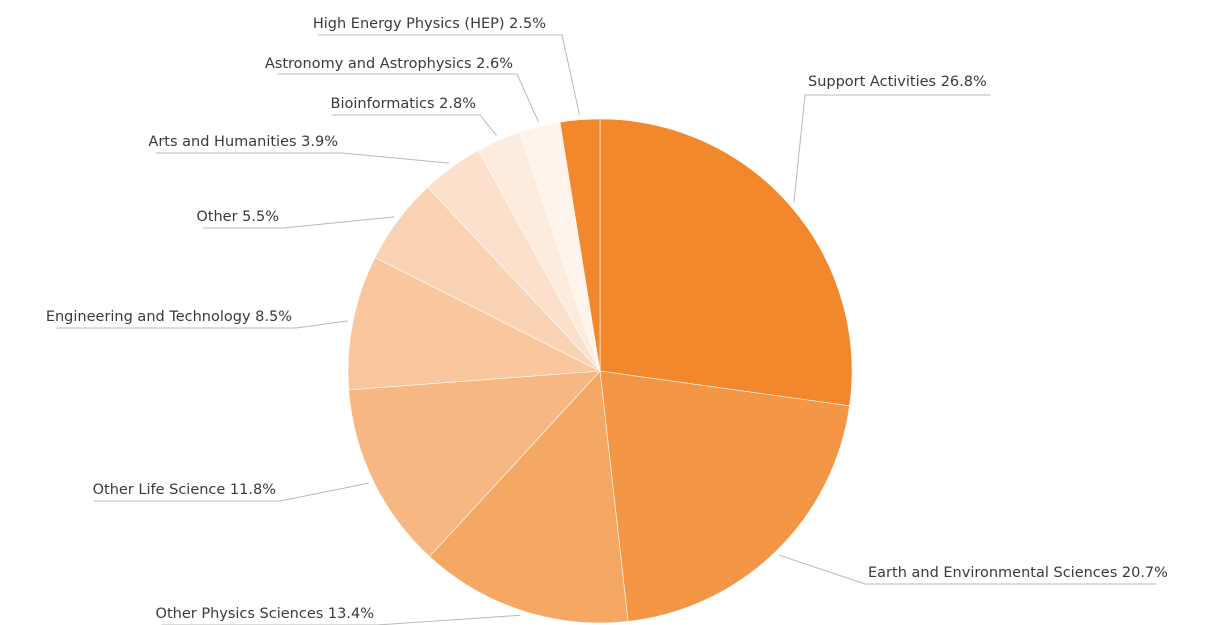 The height and width of the screenshot is (625, 1231). What do you see at coordinates (202, 324) in the screenshot?
I see `leader-line-engineering-and-technology` at bounding box center [202, 324].